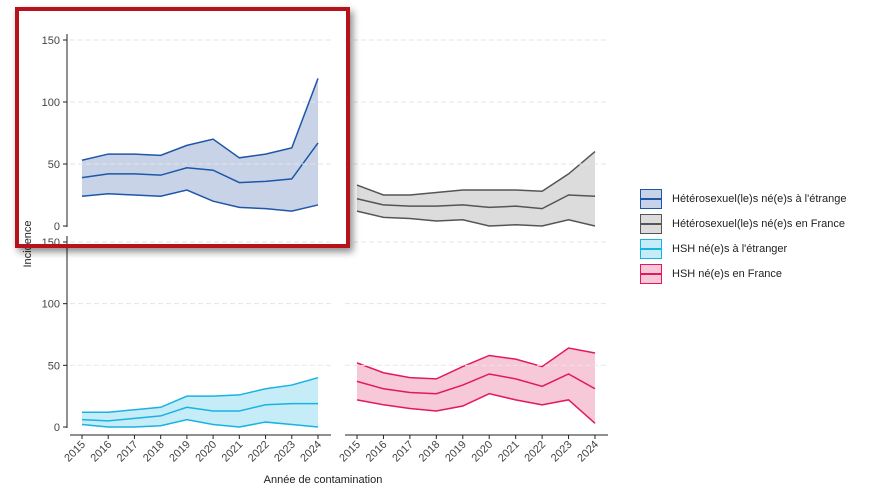 The width and height of the screenshot is (869, 486). What do you see at coordinates (759, 223) in the screenshot?
I see `legend-label: Hétérosexuel(le)s né(e)s en France` at bounding box center [759, 223].